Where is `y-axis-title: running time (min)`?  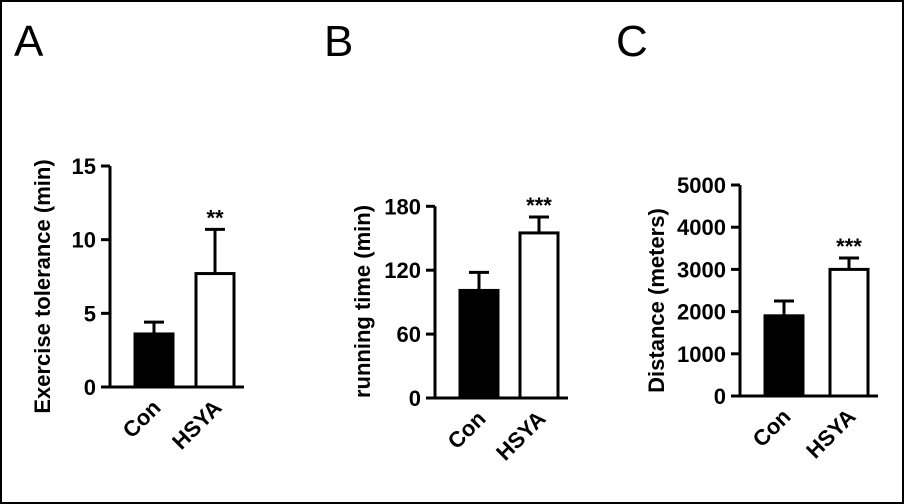 y-axis-title: running time (min) is located at coordinates (362, 301).